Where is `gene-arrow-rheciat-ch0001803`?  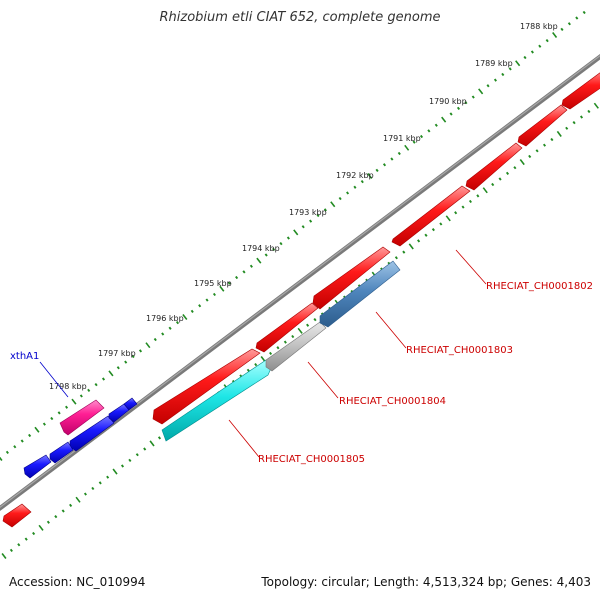 gene-arrow-rheciat-ch0001803 is located at coordinates (360, 294).